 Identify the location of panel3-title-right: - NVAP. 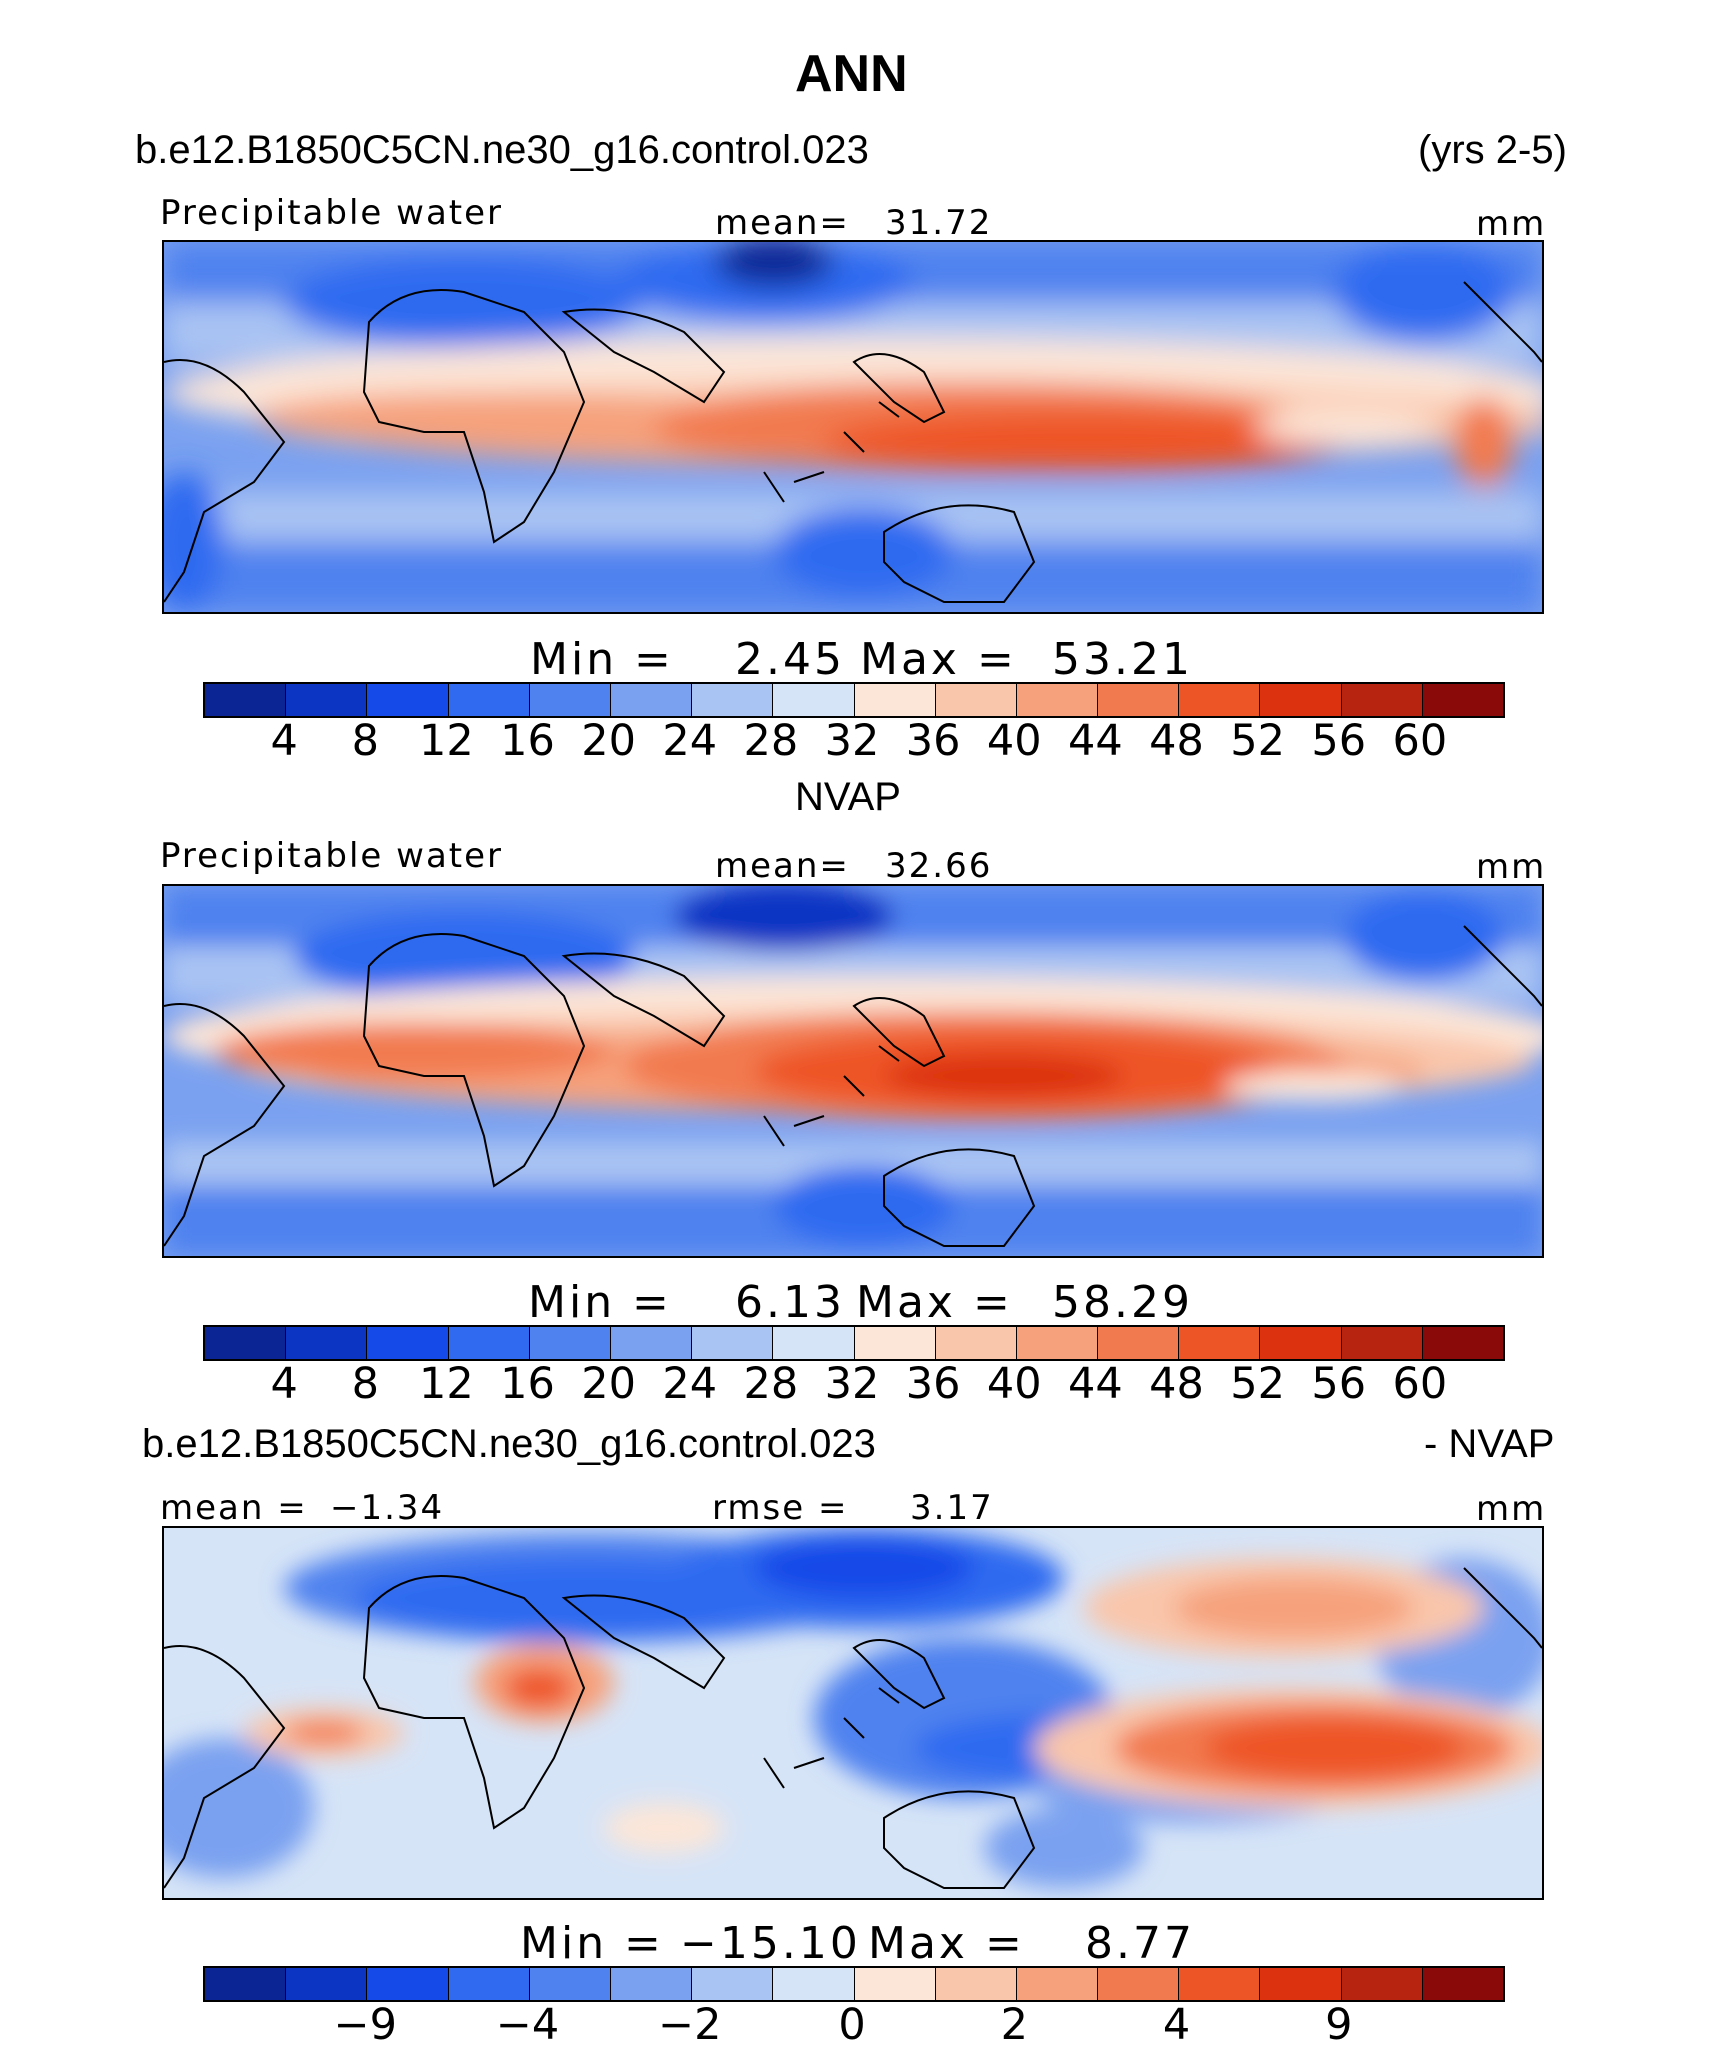
(1489, 1444).